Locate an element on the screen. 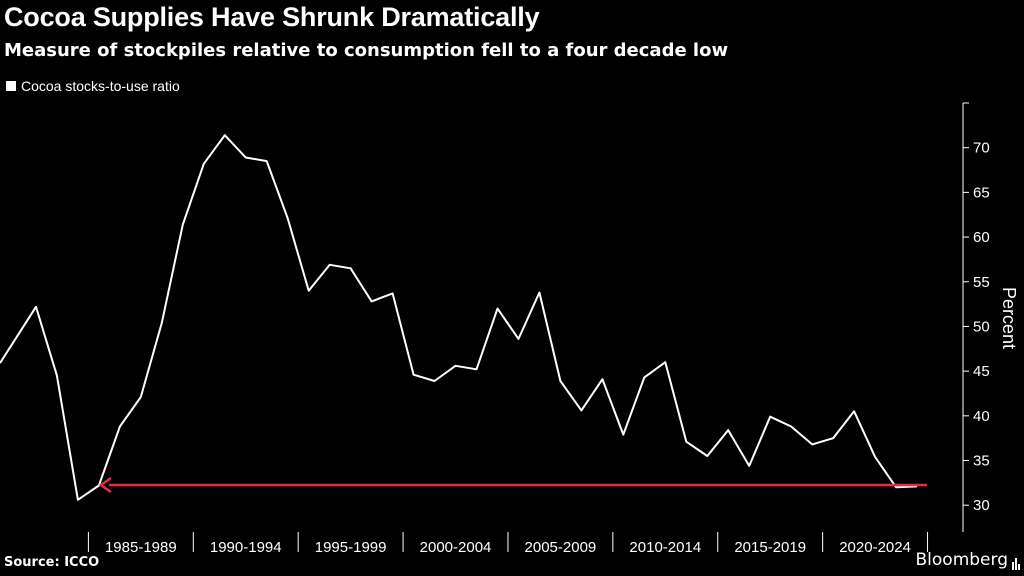 The height and width of the screenshot is (576, 1024). y-tick-label: 45 is located at coordinates (981, 371).